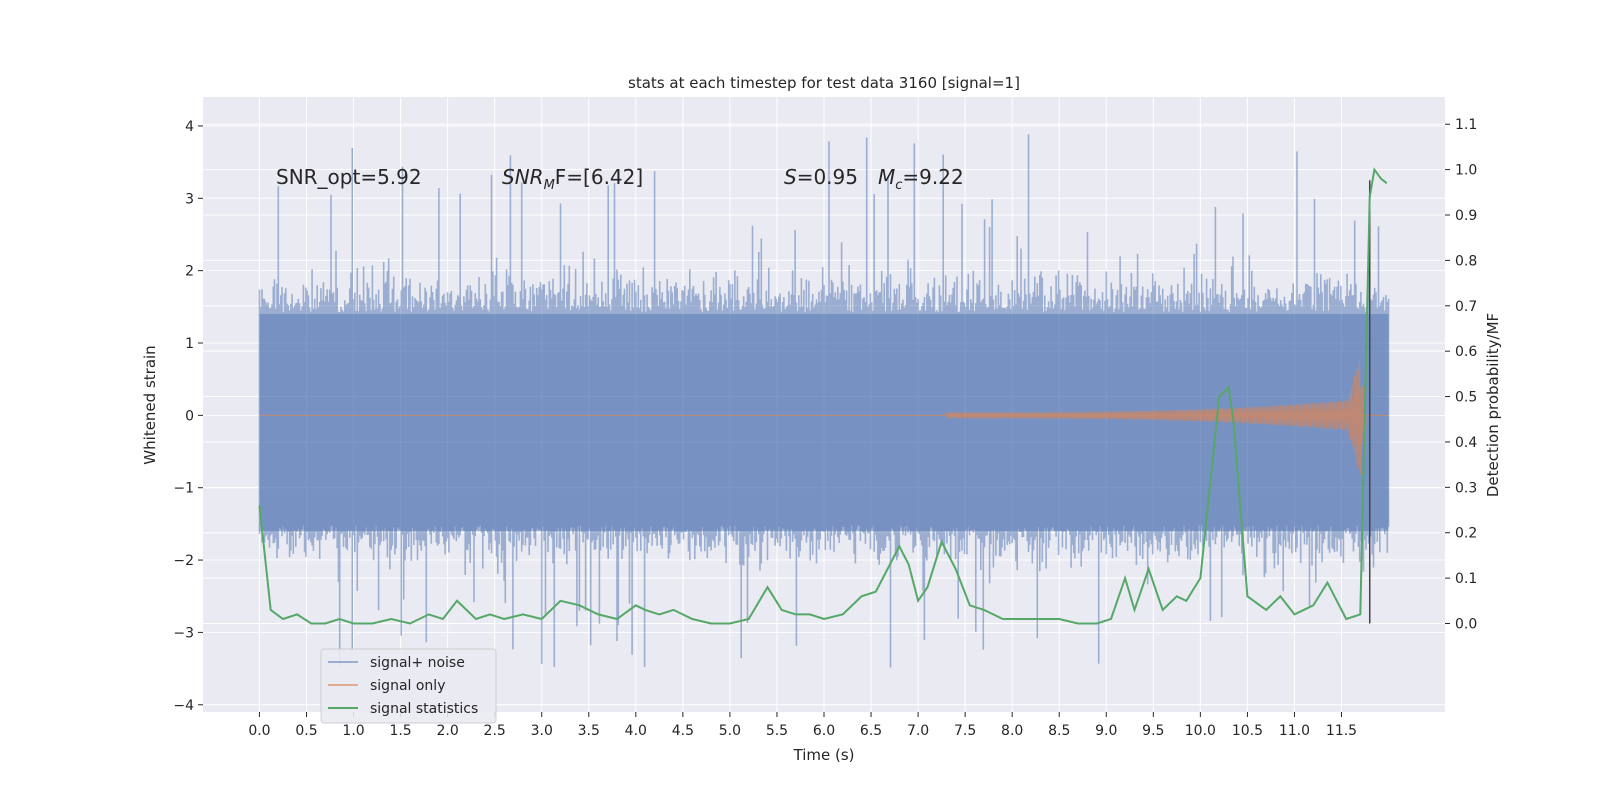 The image size is (1600, 800). What do you see at coordinates (824, 755) in the screenshot?
I see `x-axis-label: Time (s)` at bounding box center [824, 755].